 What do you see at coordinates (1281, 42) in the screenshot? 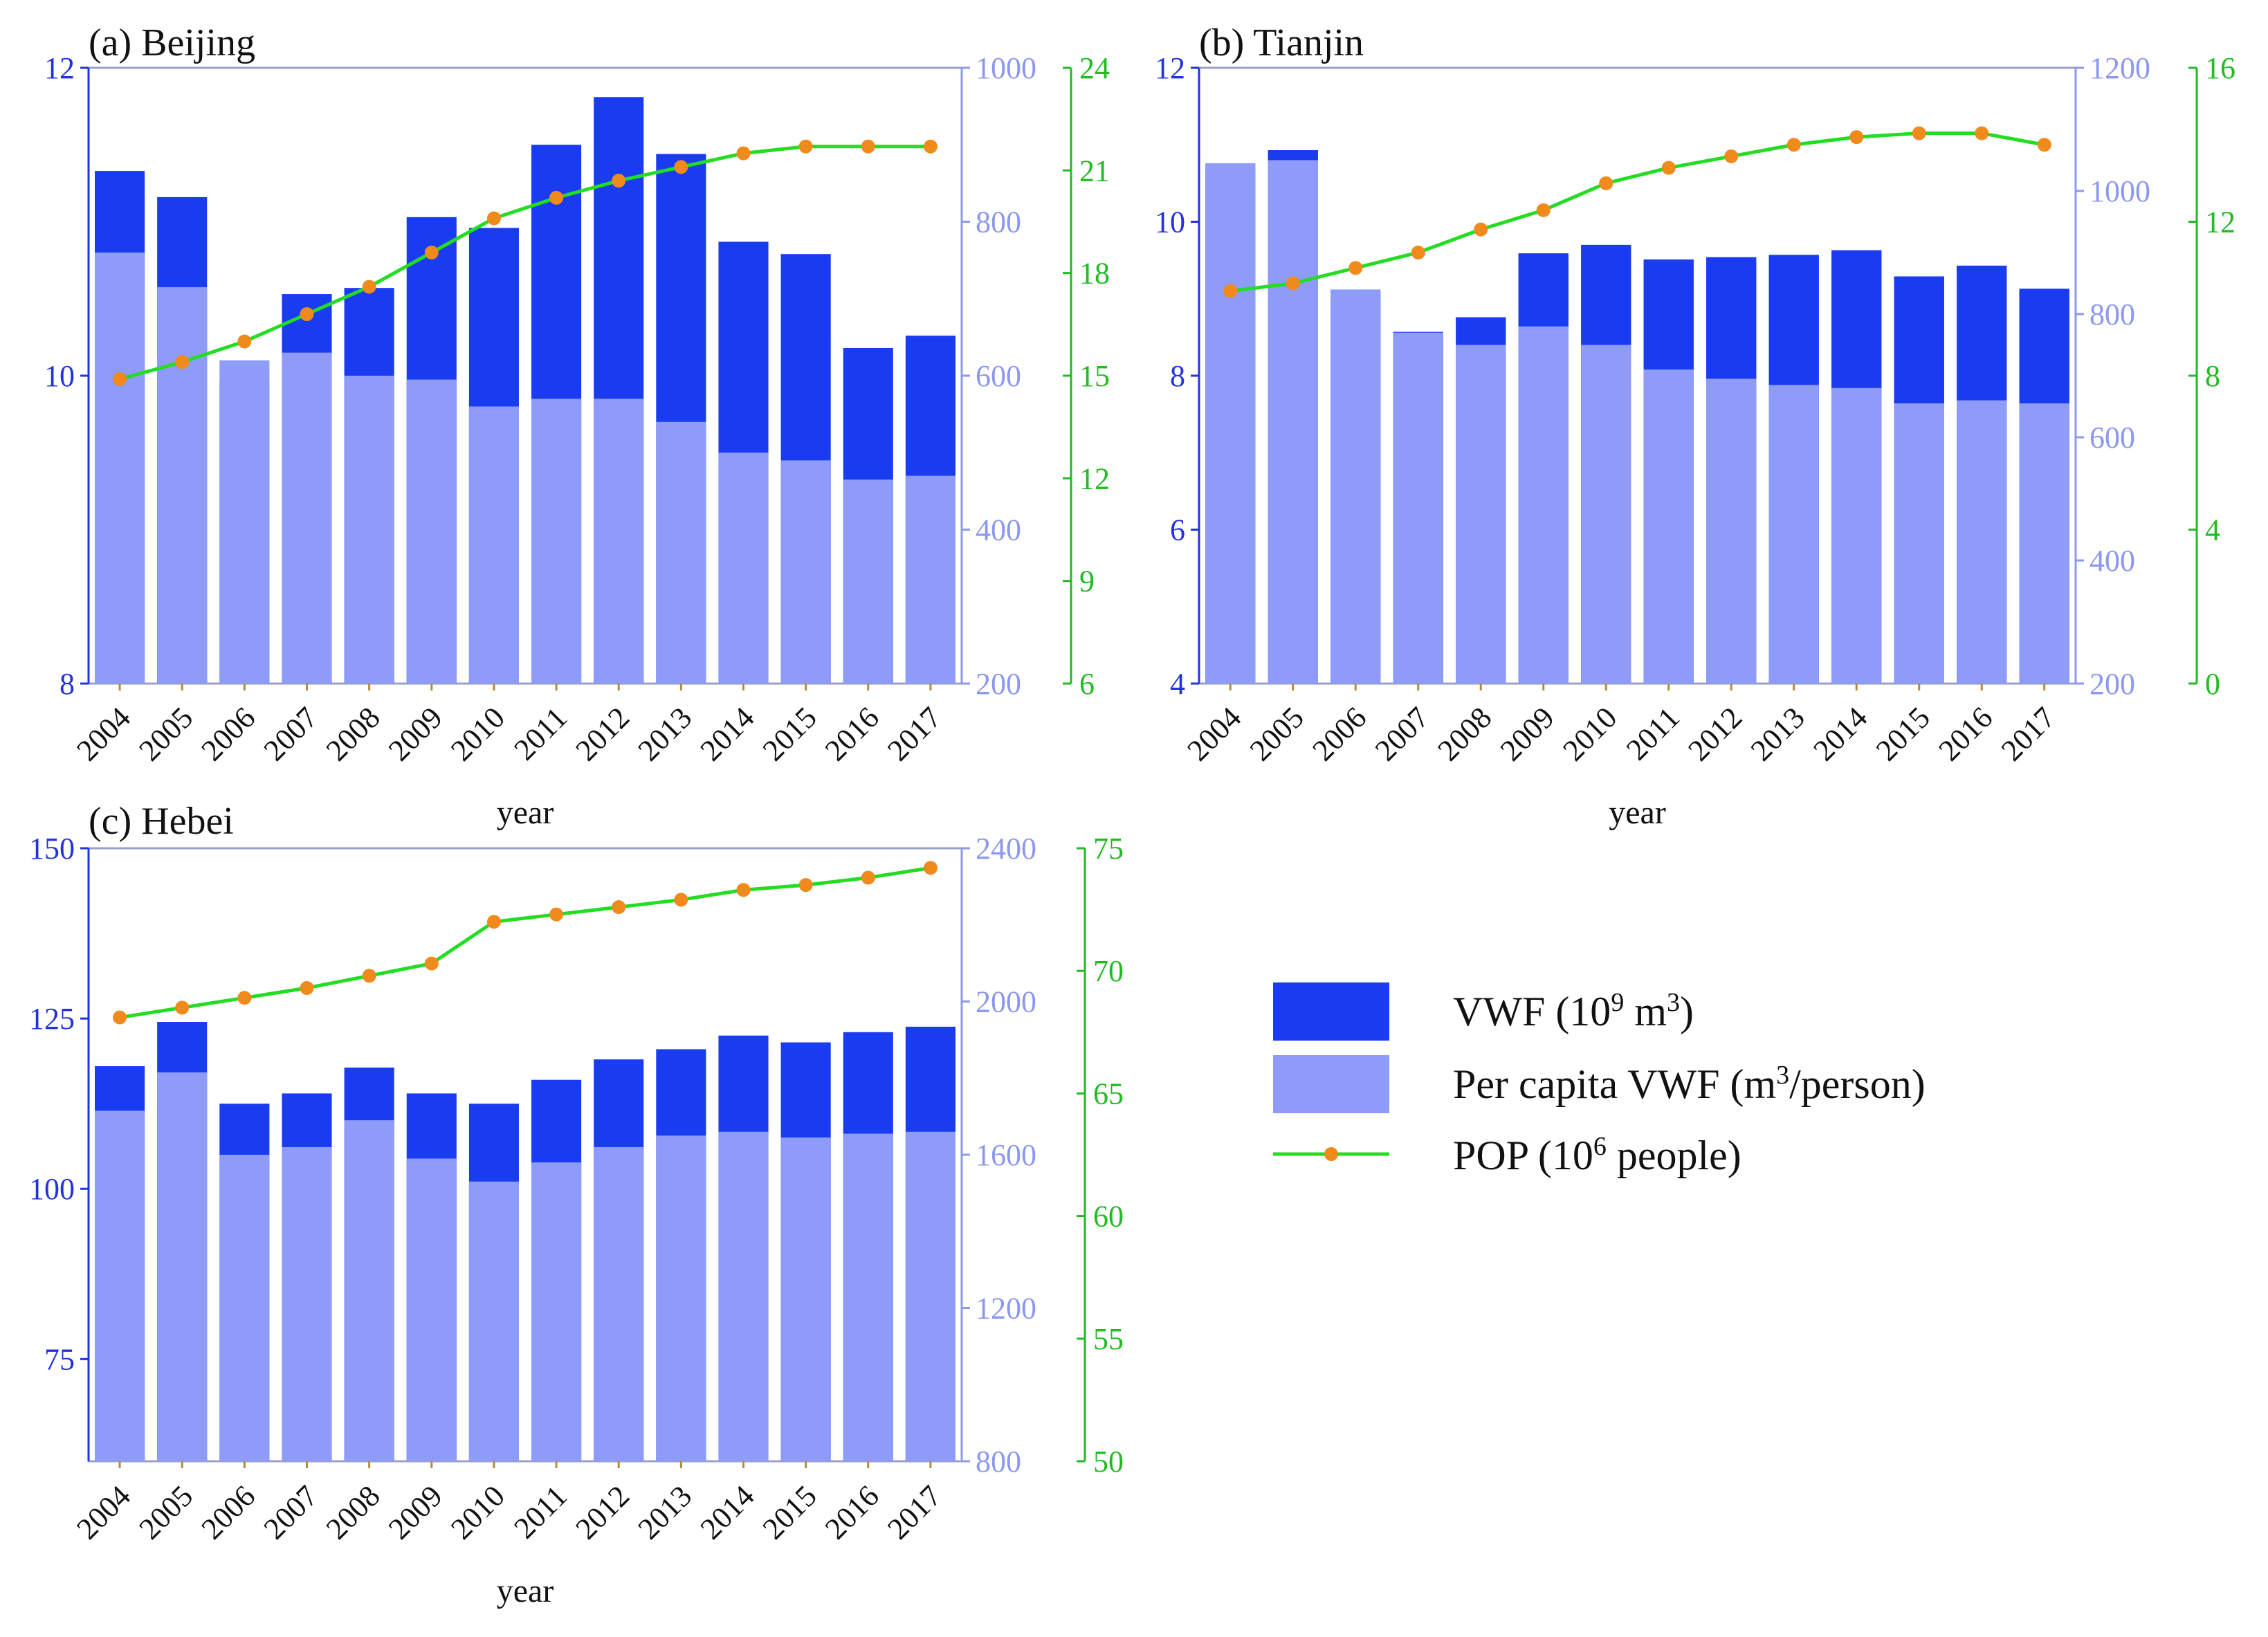
I see `panel-title: (b) Tianjin` at bounding box center [1281, 42].